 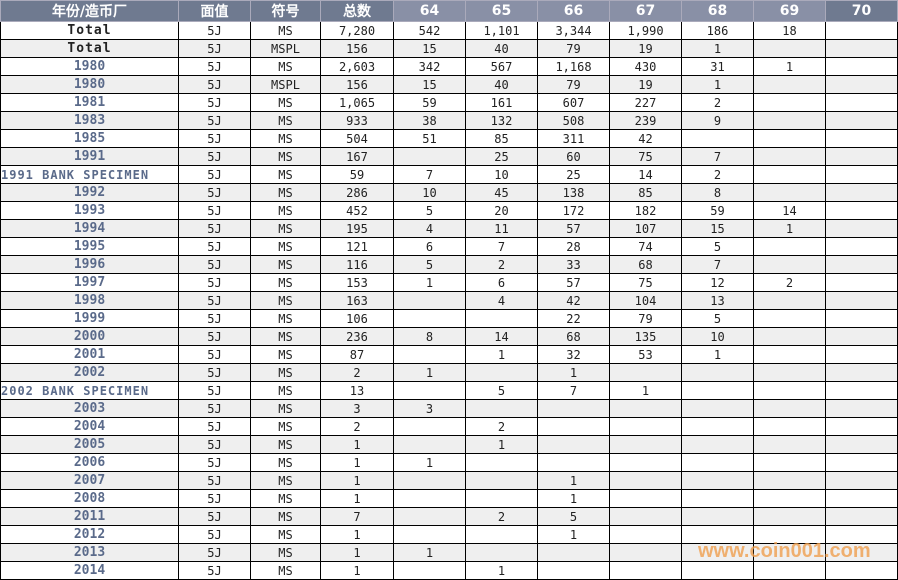 What do you see at coordinates (449, 516) in the screenshot?
I see `table-row: 2011 5J MS 7 2 5` at bounding box center [449, 516].